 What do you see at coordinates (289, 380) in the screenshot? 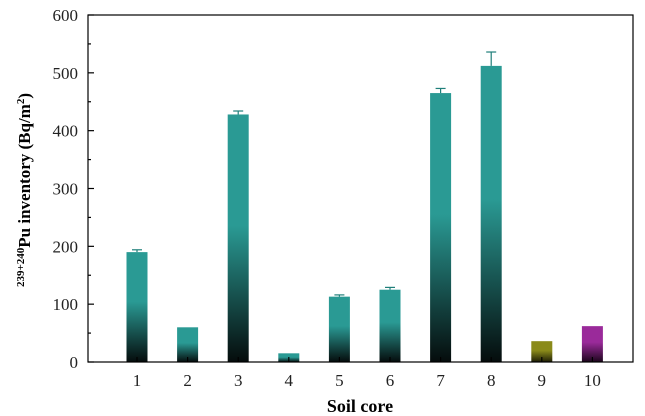
I see `x-tick-label: 4` at bounding box center [289, 380].